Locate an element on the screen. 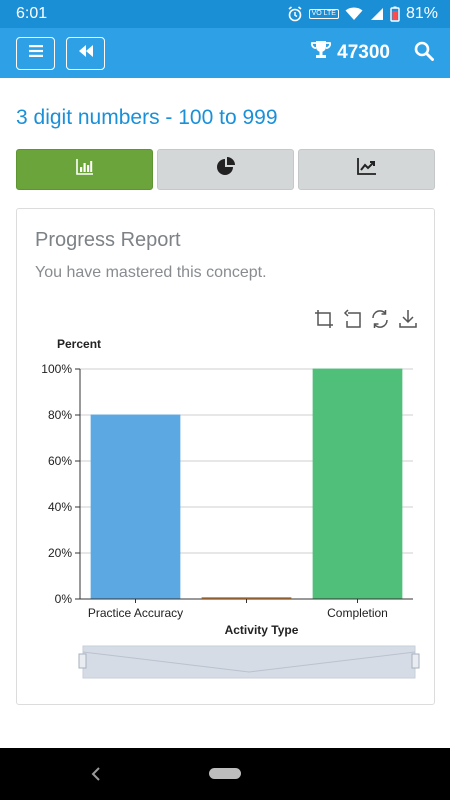 The height and width of the screenshot is (800, 450). chart-tabs is located at coordinates (225, 169).